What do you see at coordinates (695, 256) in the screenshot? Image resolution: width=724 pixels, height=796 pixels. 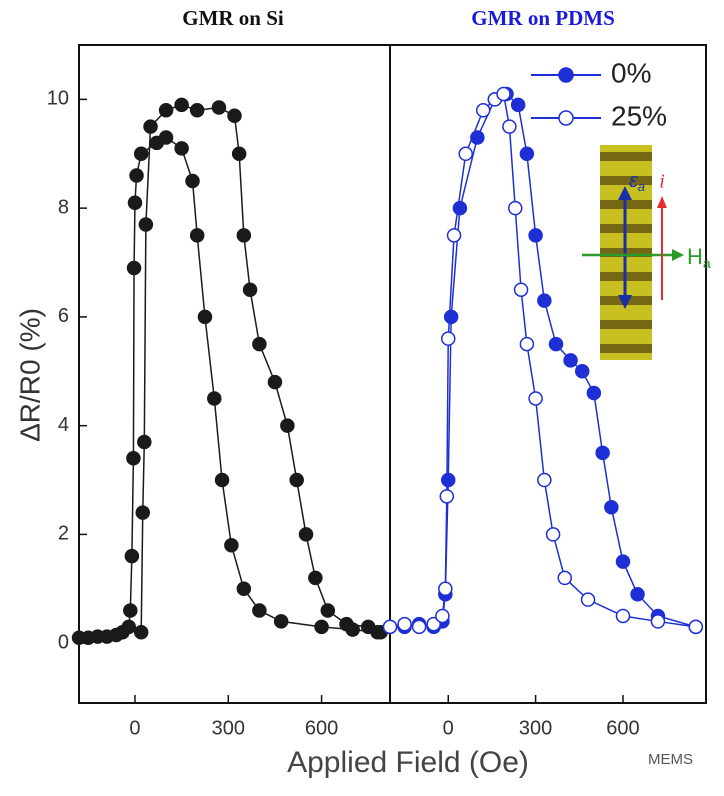 I see `inset-label: H` at bounding box center [695, 256].